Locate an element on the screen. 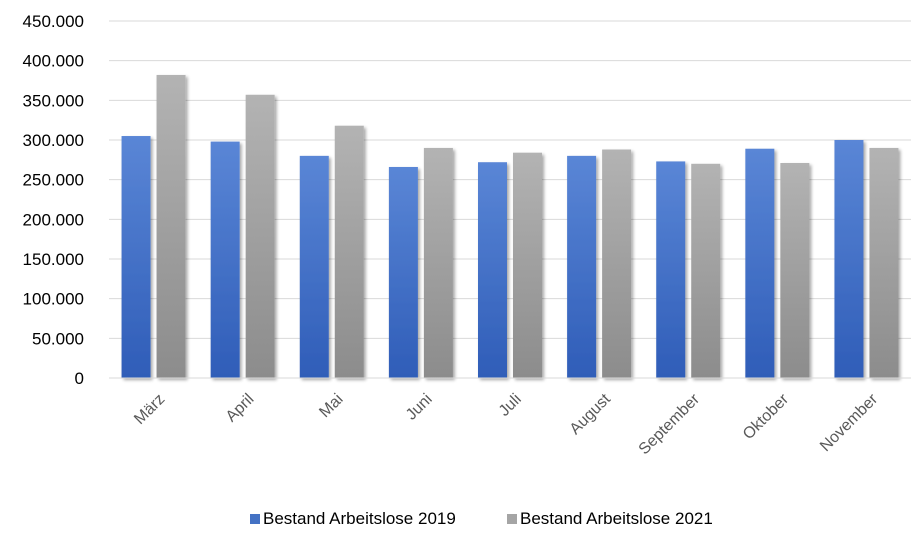  bar-2021-juli is located at coordinates (527, 265).